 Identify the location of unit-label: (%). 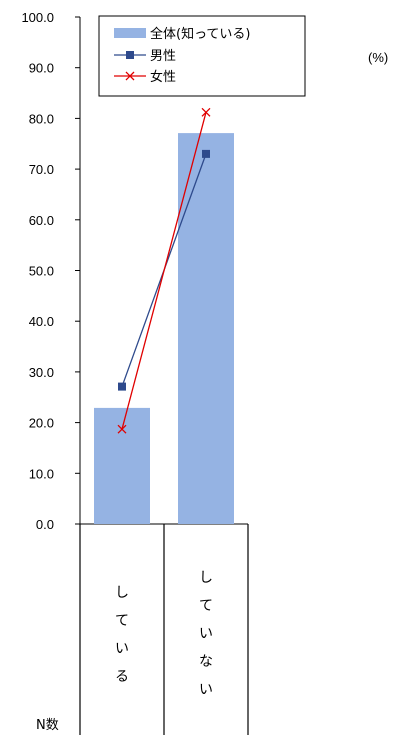
(378, 57).